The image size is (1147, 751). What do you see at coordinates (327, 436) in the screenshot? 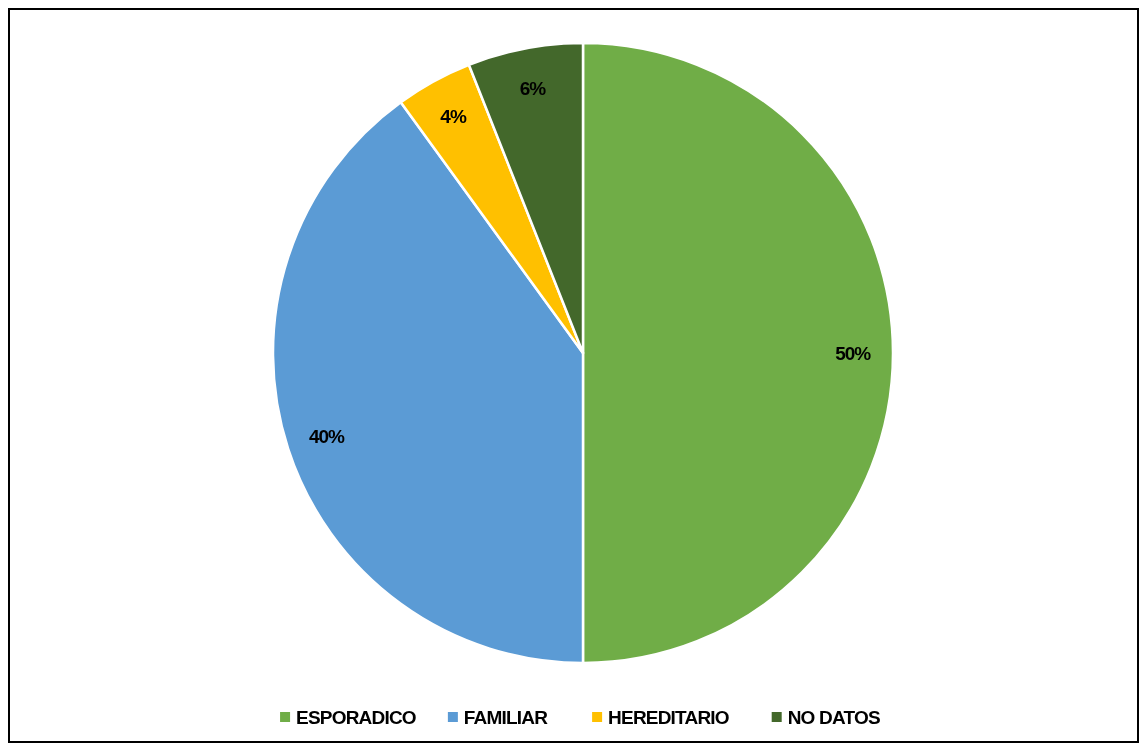
I see `data-label: 40%` at bounding box center [327, 436].